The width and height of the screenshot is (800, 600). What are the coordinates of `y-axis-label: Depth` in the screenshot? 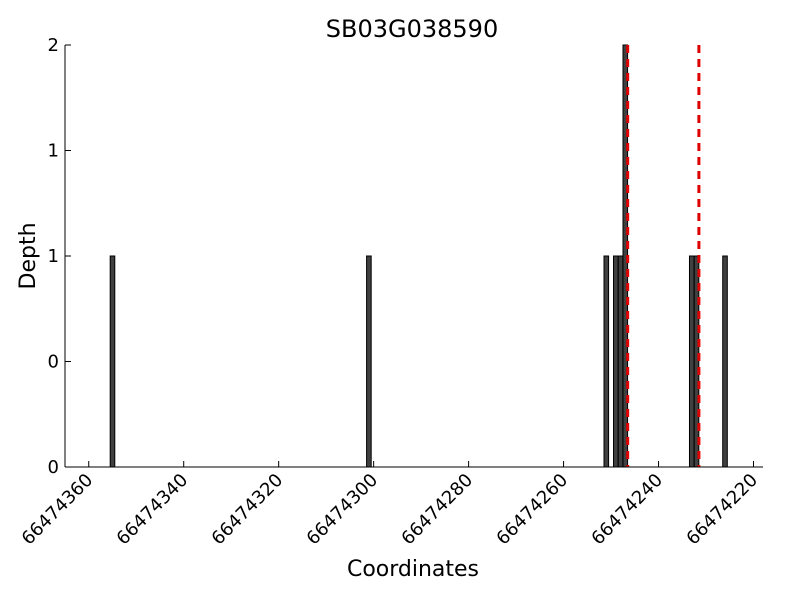 It's located at (28, 255).